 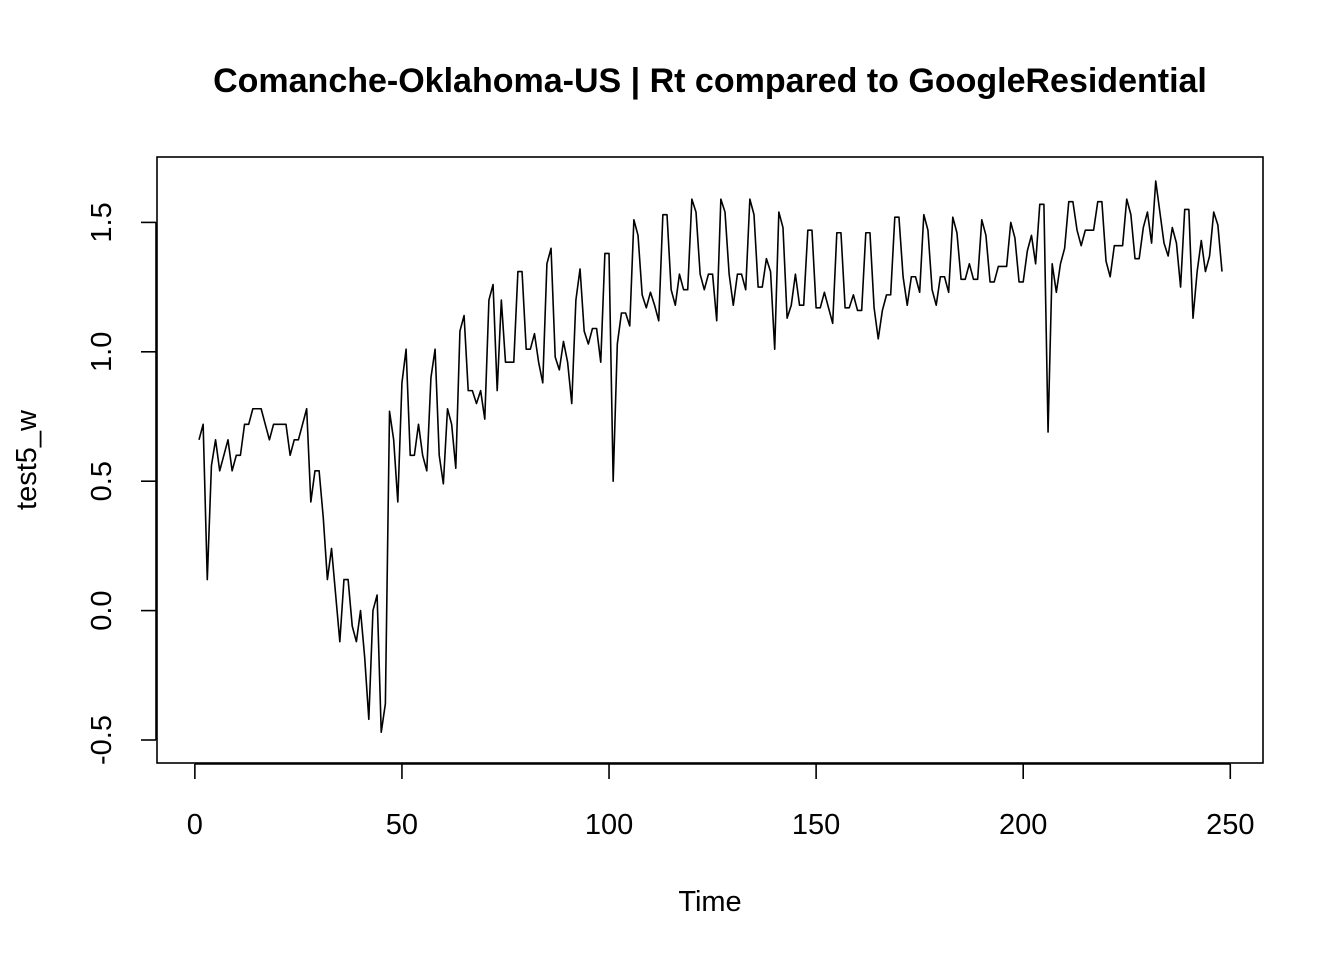 What do you see at coordinates (816, 825) in the screenshot?
I see `x-tick-label: 150` at bounding box center [816, 825].